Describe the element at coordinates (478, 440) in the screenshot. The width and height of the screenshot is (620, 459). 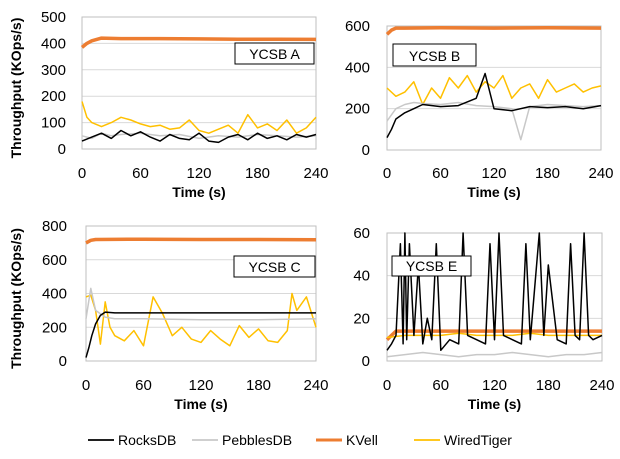
I see `legend-label-wiredtiger: WiredTiger` at that location.